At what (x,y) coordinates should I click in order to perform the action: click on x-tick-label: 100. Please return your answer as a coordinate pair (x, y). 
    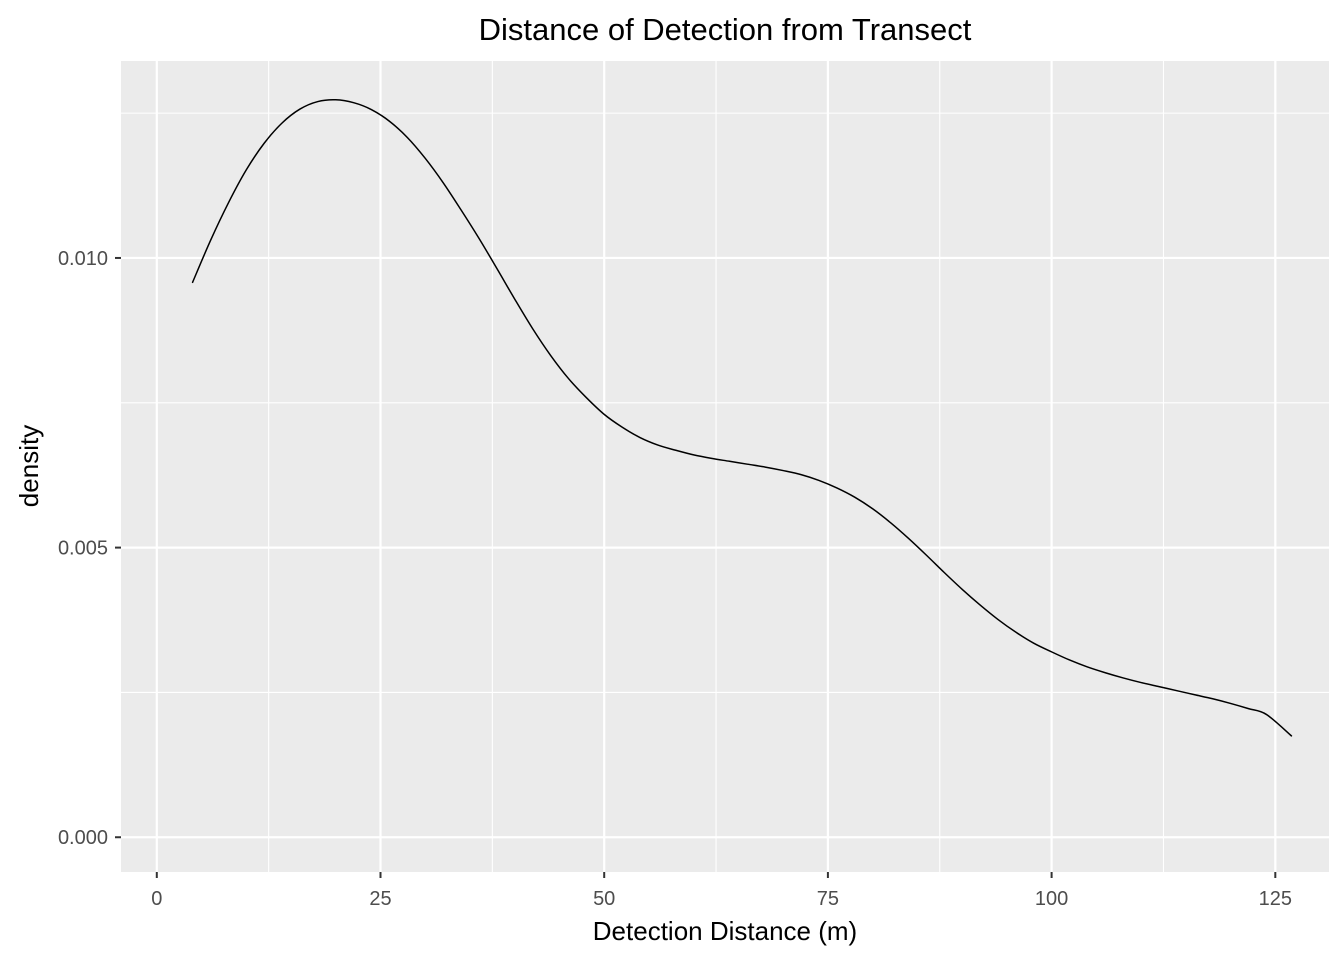
    Looking at the image, I should click on (1051, 899).